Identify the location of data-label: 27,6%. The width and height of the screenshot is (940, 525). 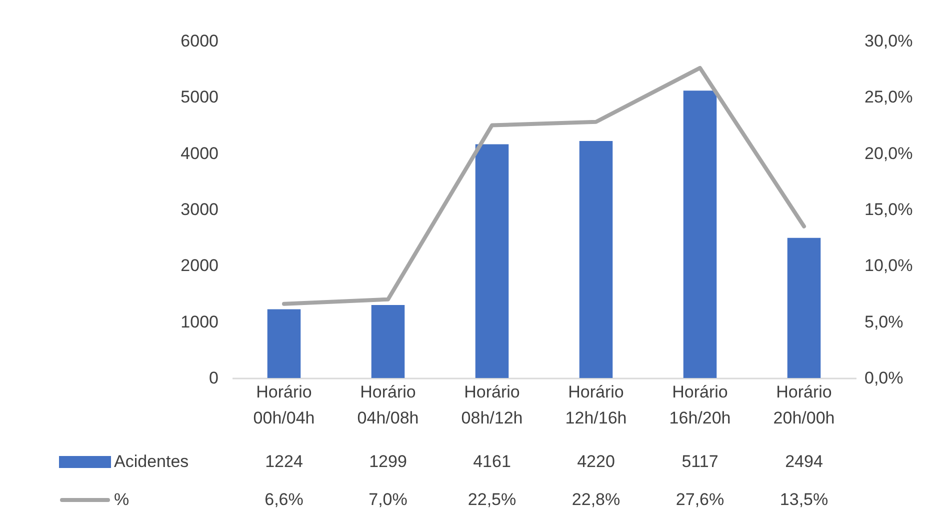
(700, 499).